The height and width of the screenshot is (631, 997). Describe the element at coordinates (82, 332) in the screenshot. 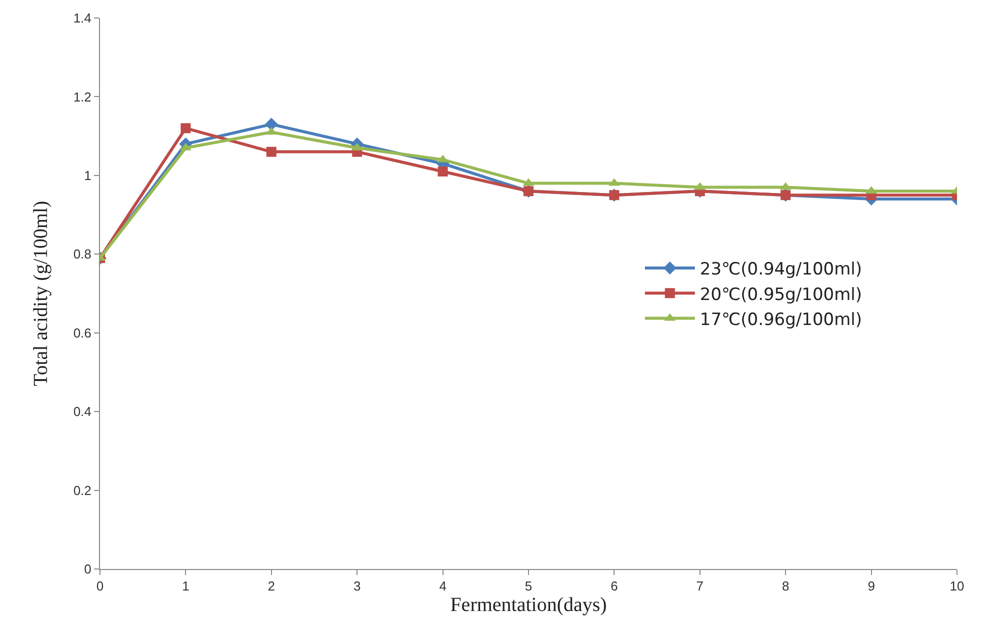

I see `y-tick-label: 0.6` at that location.